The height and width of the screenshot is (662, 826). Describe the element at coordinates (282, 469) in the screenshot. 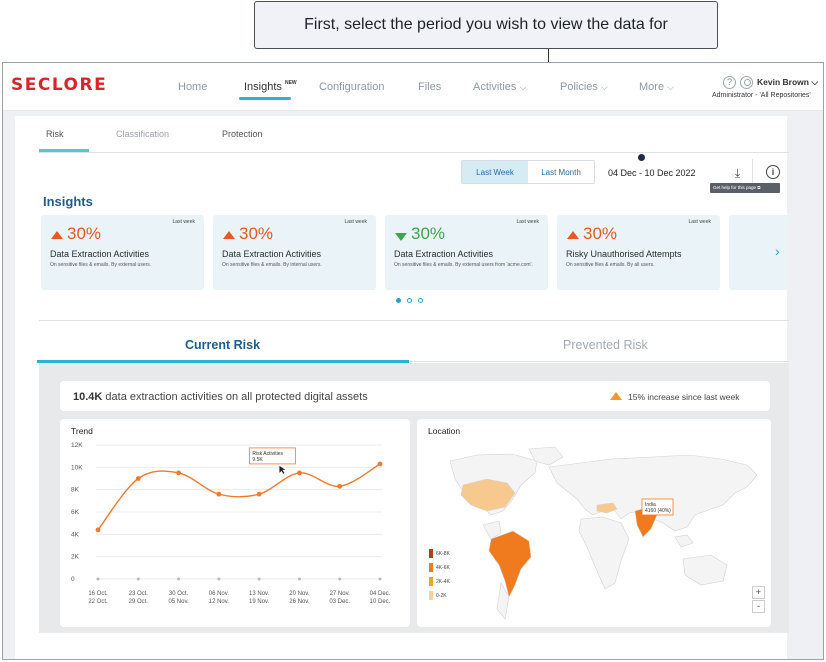

I see `mouse-cursor-icon` at that location.